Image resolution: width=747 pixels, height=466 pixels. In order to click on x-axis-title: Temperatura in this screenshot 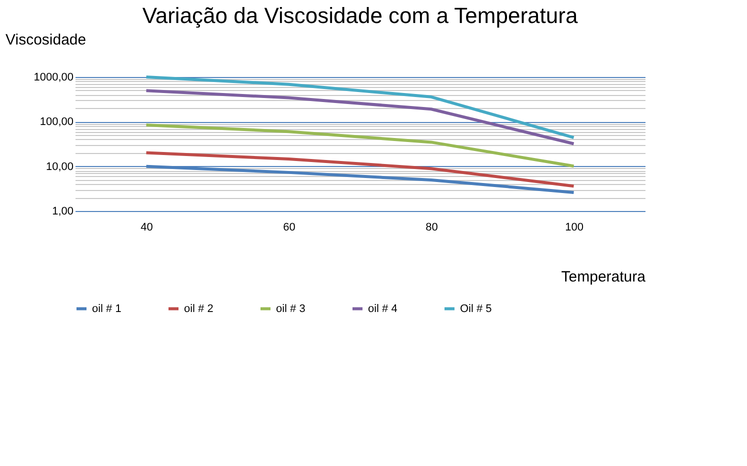, I will do `click(603, 277)`.